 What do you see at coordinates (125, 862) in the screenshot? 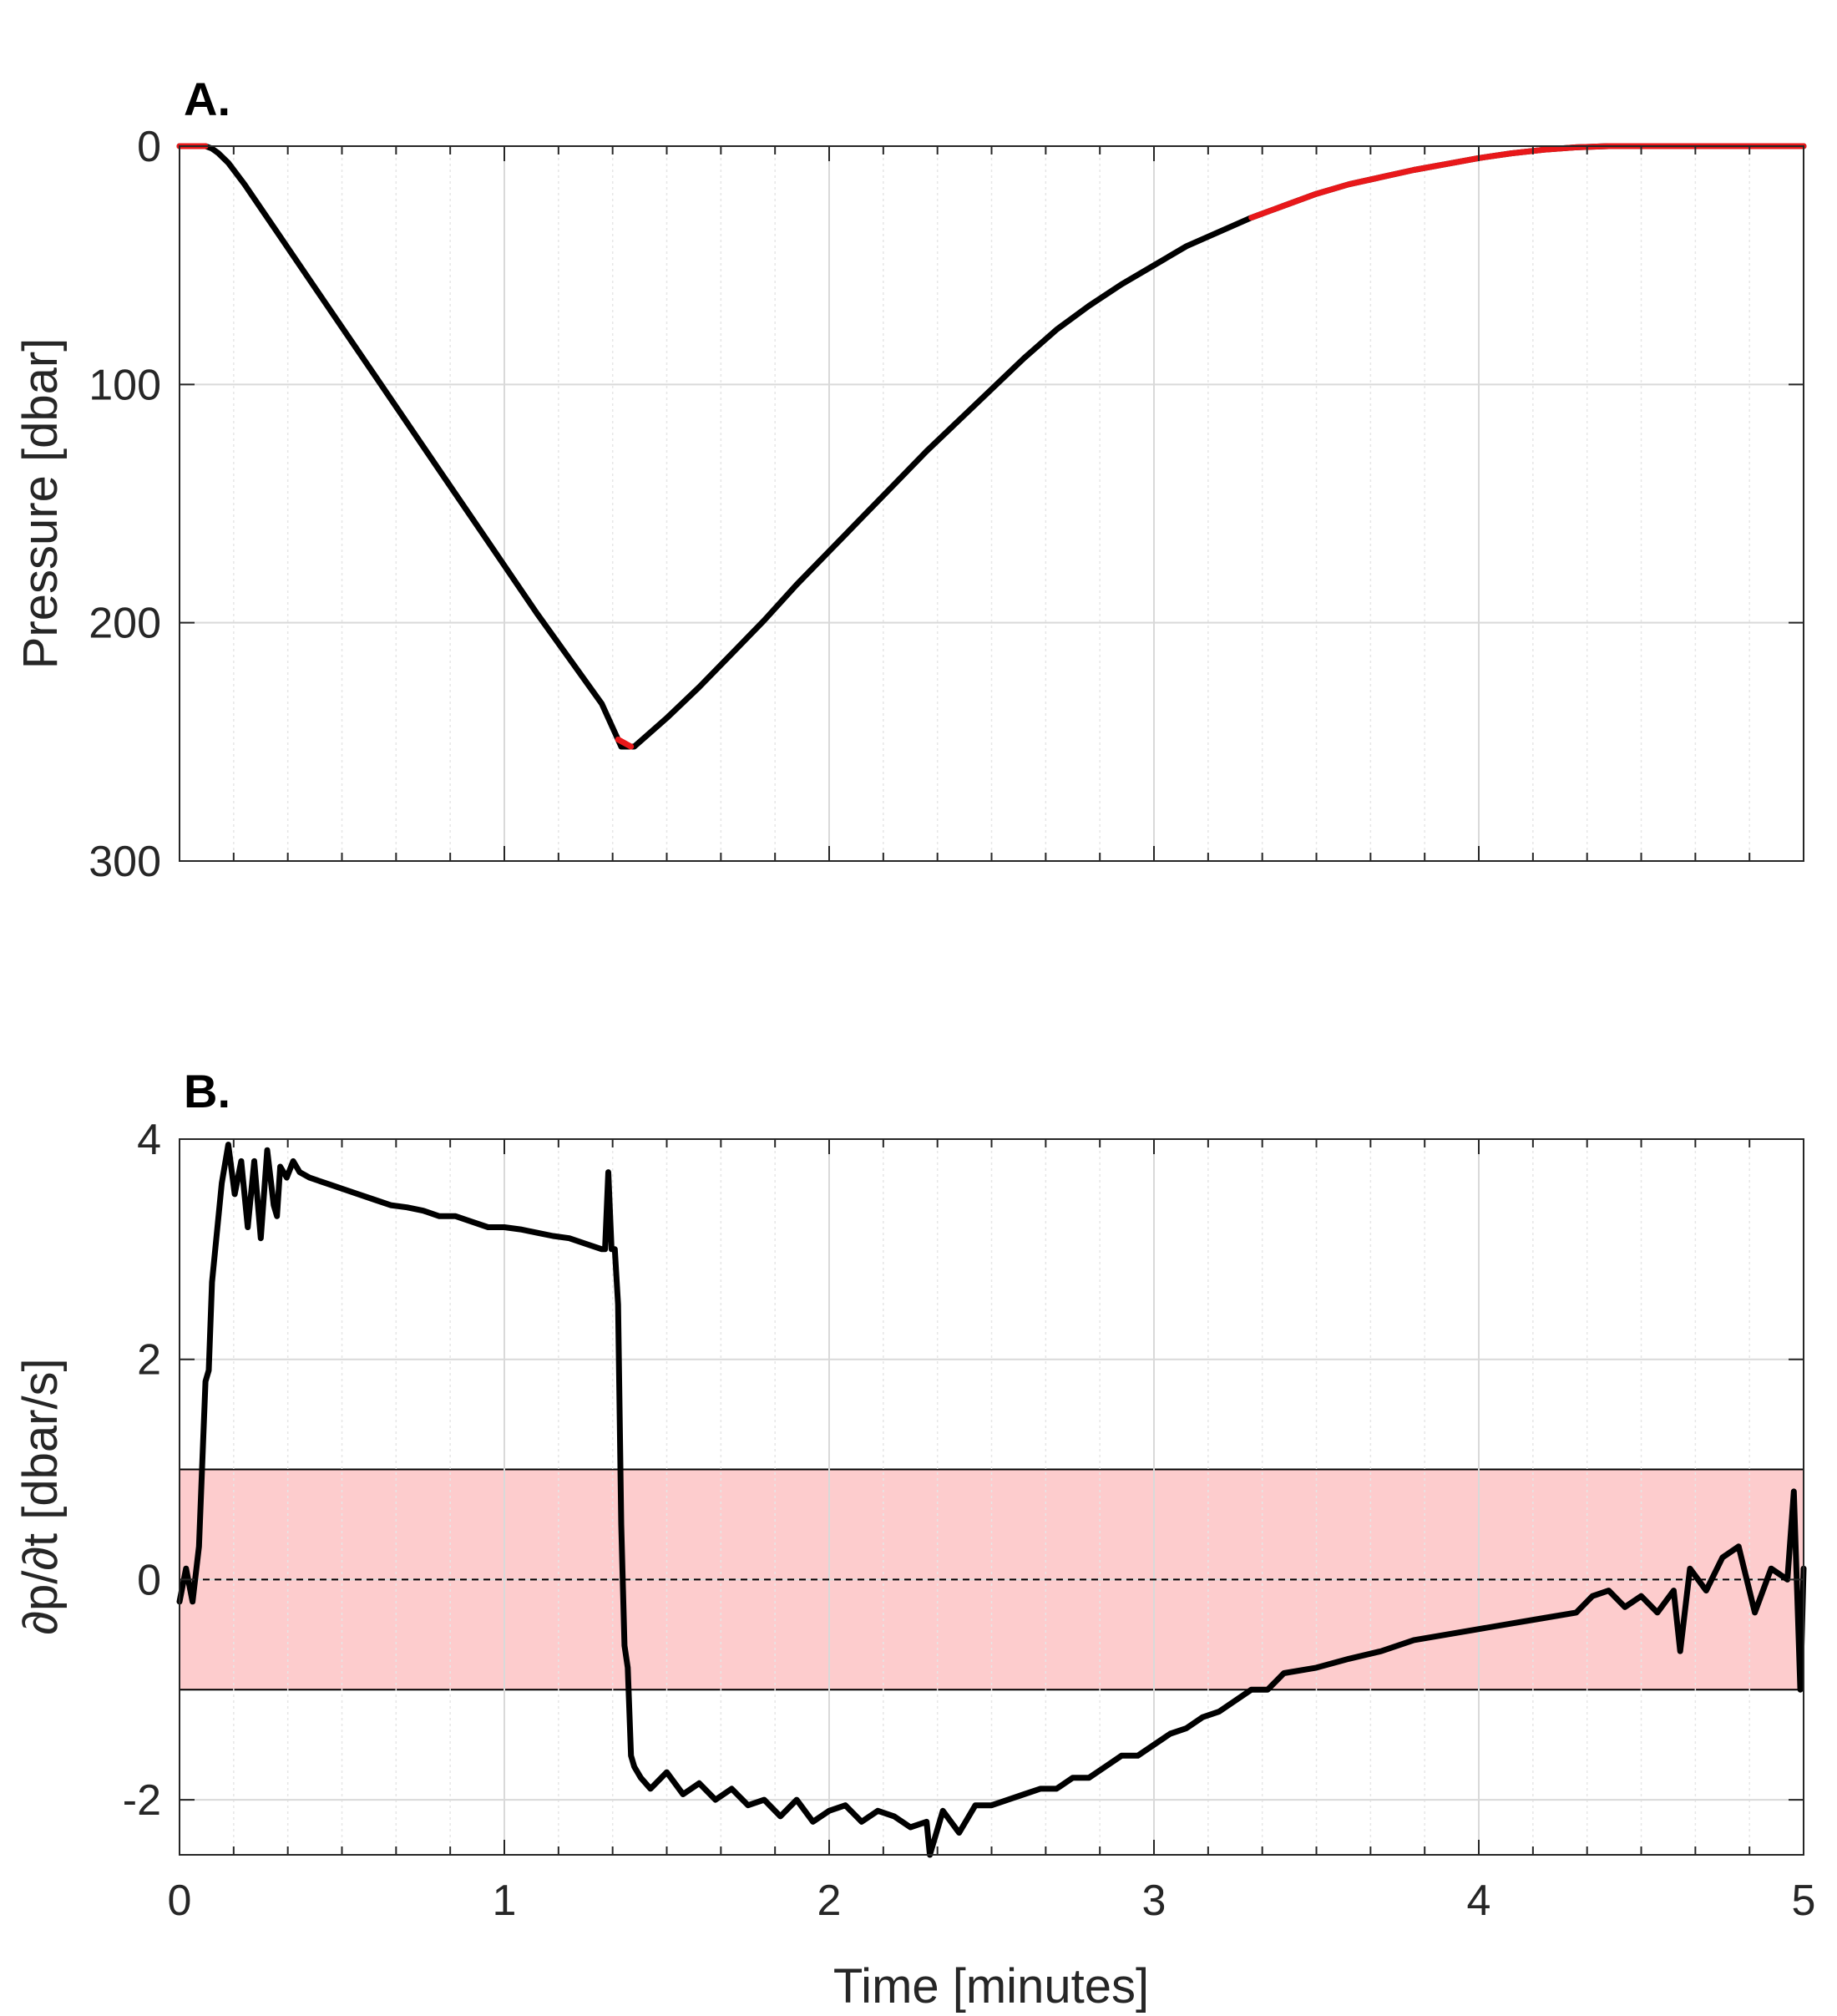
I see `y-tick-label: 300` at bounding box center [125, 862].